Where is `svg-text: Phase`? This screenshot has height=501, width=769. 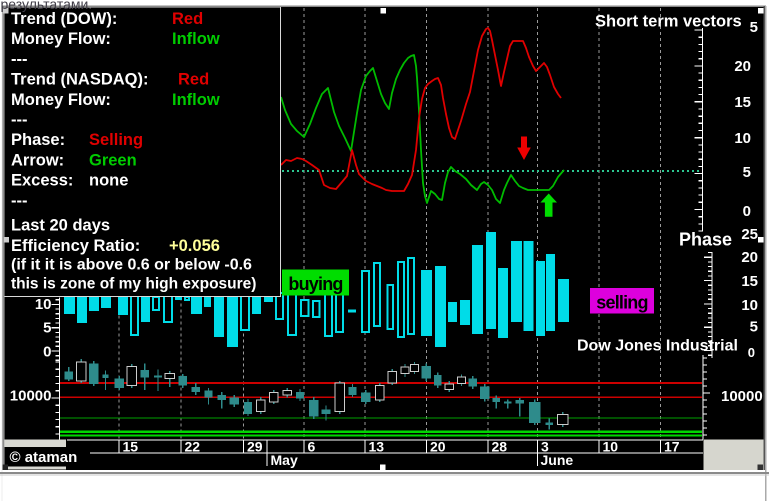
svg-text: Phase is located at coordinates (705, 240).